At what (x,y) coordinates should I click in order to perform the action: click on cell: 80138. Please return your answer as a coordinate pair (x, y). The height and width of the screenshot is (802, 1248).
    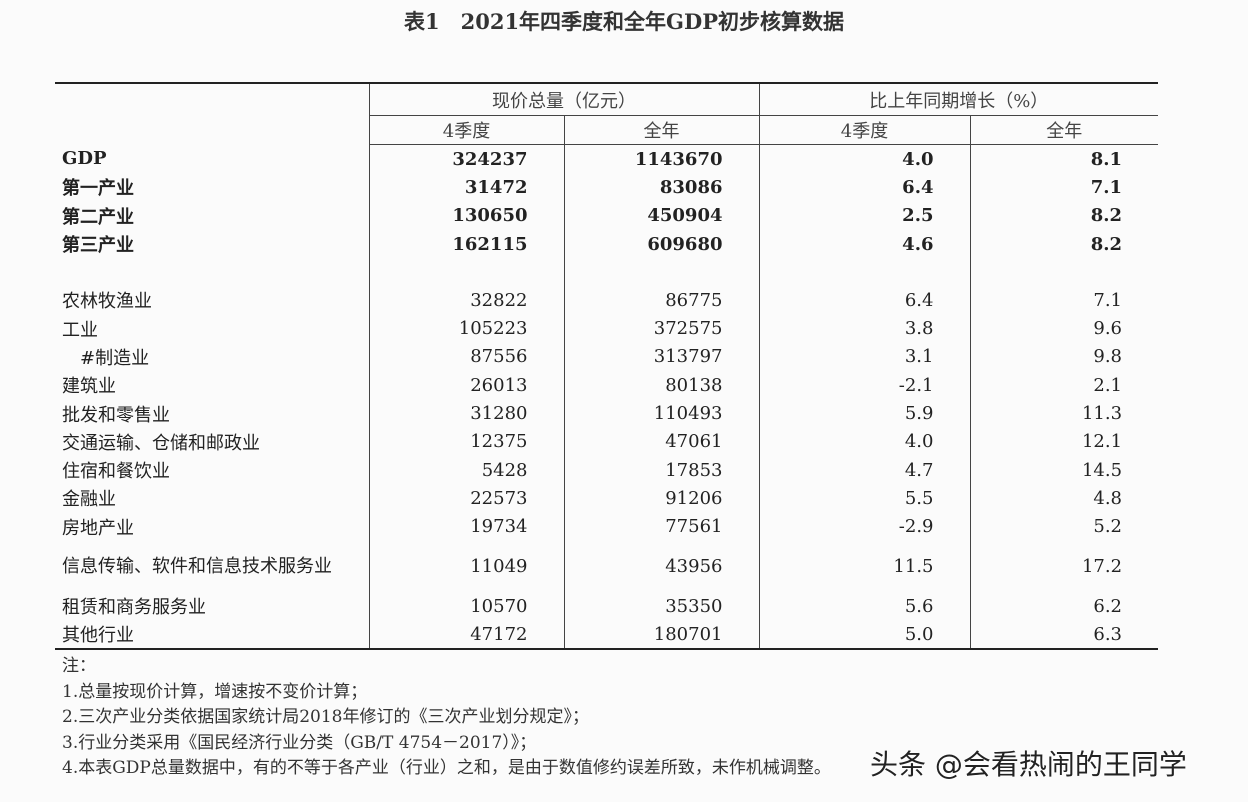
    Looking at the image, I should click on (661, 385).